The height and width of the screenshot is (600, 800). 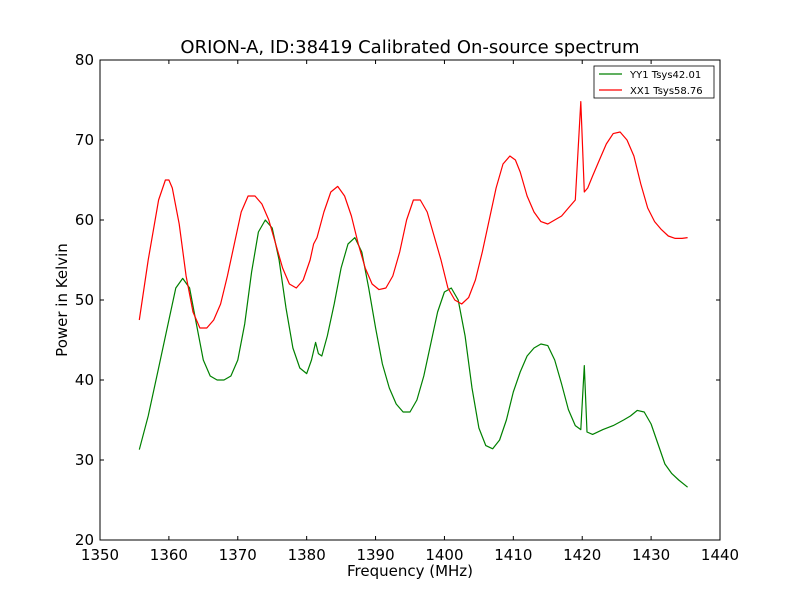 What do you see at coordinates (169, 555) in the screenshot?
I see `x-tick-label: 1360` at bounding box center [169, 555].